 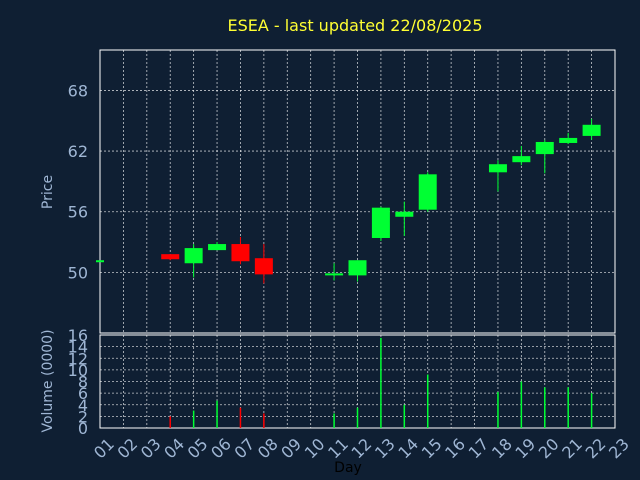 I want to click on volume-tick-label: 10, so click(x=78, y=370).